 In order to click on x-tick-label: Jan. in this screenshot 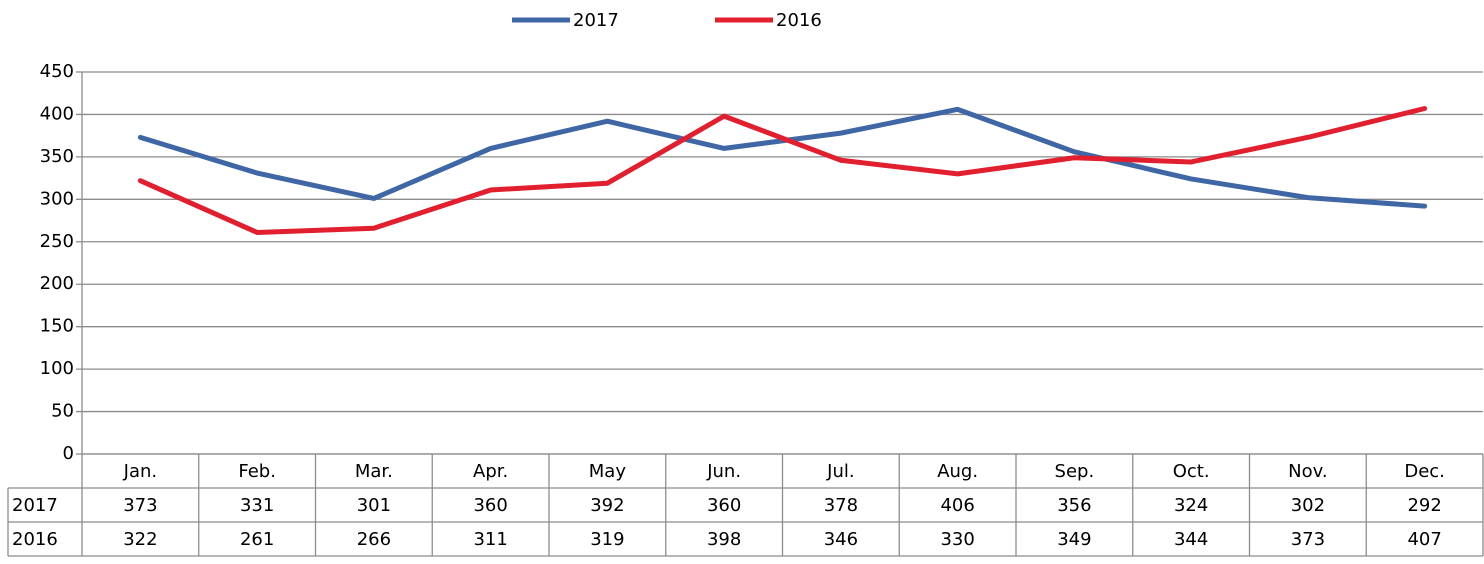, I will do `click(140, 471)`.